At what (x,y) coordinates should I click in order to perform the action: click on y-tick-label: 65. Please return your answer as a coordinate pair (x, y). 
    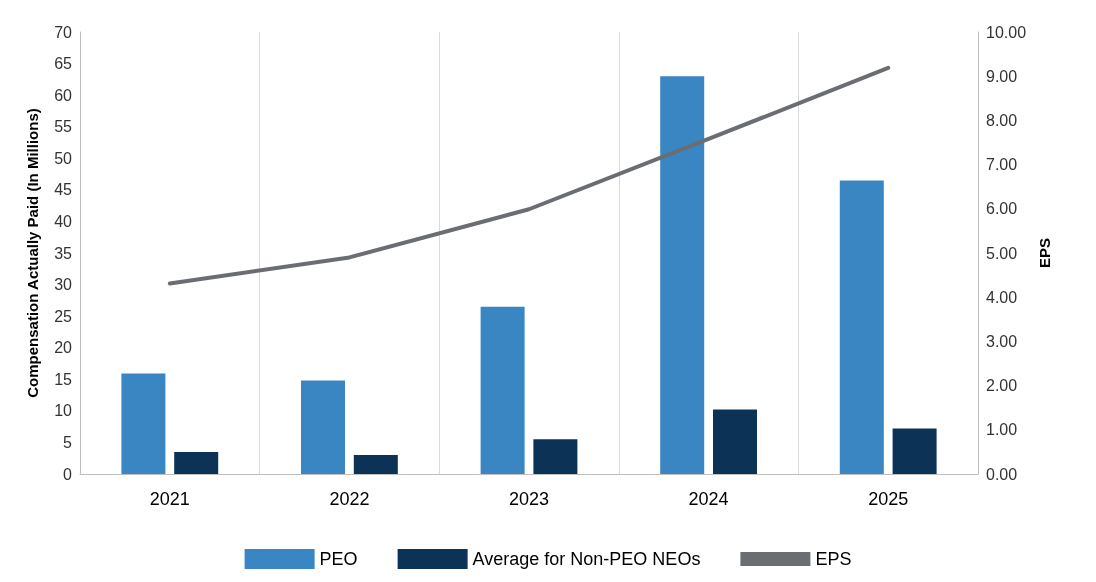
    Looking at the image, I should click on (63, 64).